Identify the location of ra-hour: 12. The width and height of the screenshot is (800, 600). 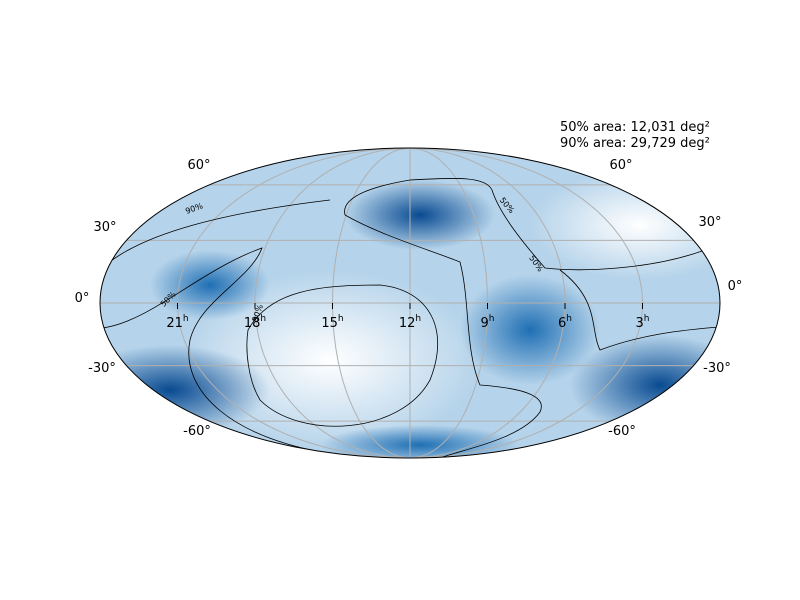
(407, 323).